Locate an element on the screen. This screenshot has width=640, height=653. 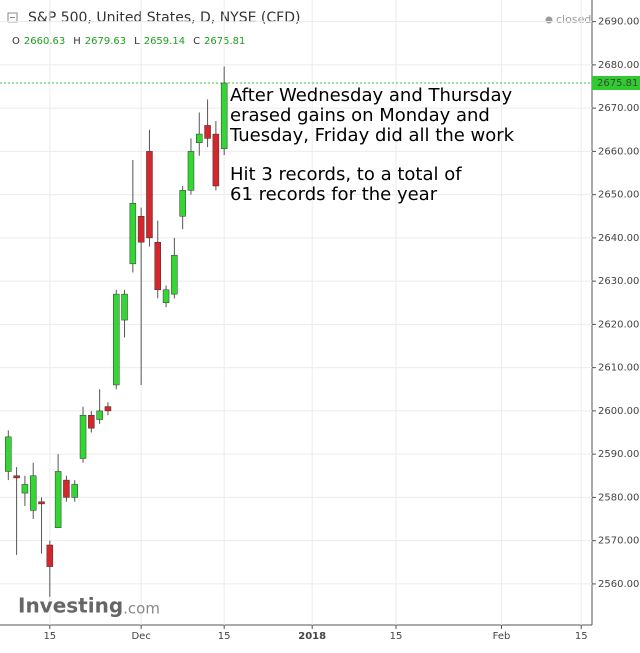
y-tick-label: 2590.00 is located at coordinates (618, 454).